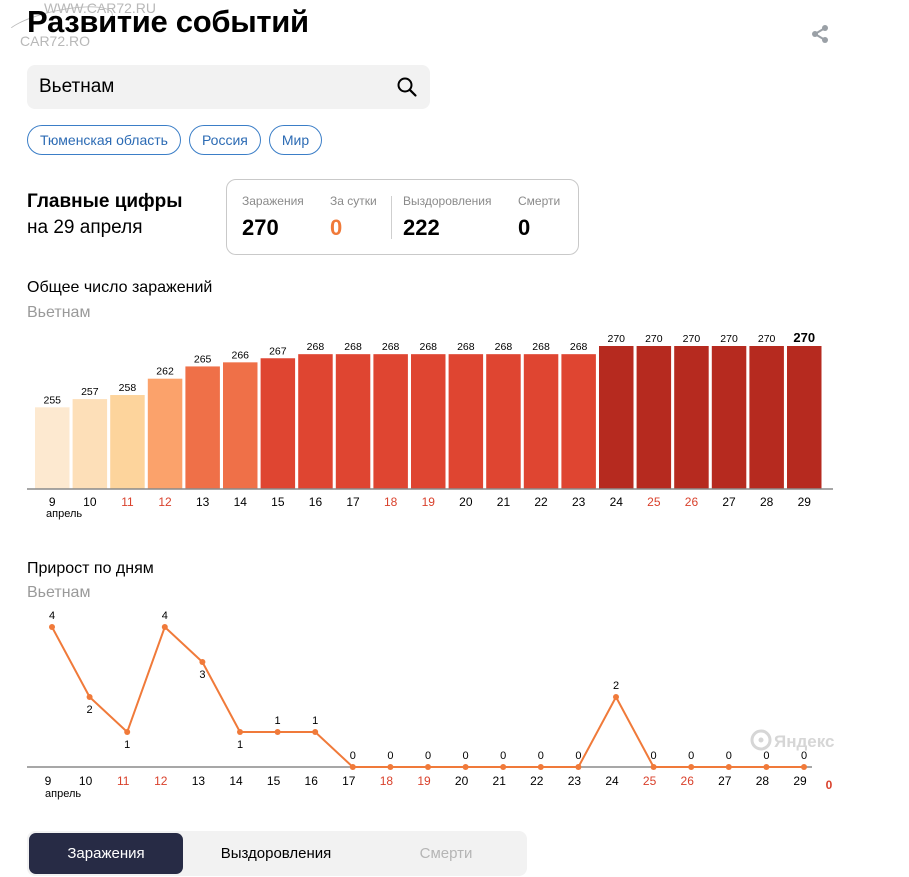 The image size is (909, 877). What do you see at coordinates (427, 696) in the screenshot?
I see `series-line` at bounding box center [427, 696].